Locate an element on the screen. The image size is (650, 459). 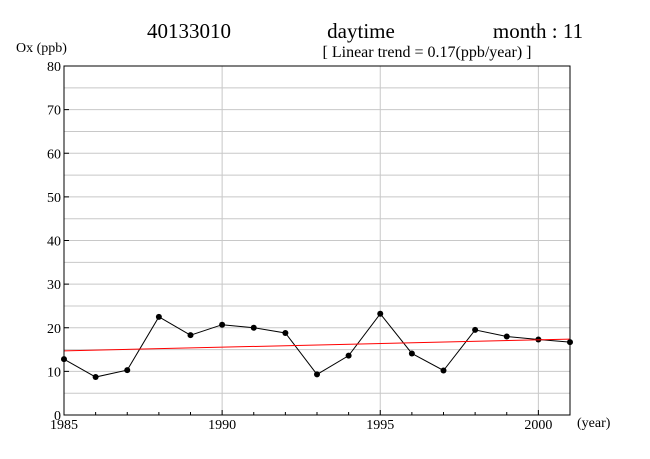
y-tick-label: 70 is located at coordinates (54, 111).